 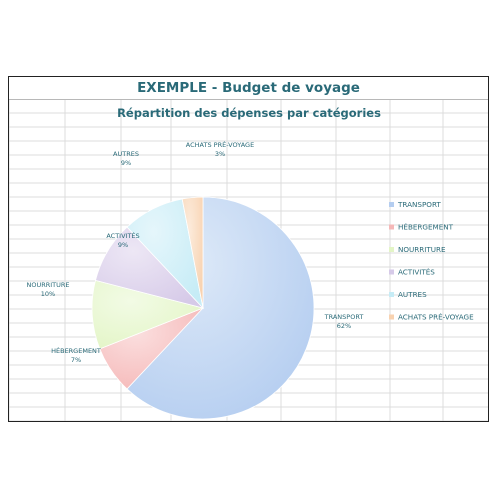 I want to click on chart-title: Répartition des dépenses par catégories, so click(x=249, y=113).